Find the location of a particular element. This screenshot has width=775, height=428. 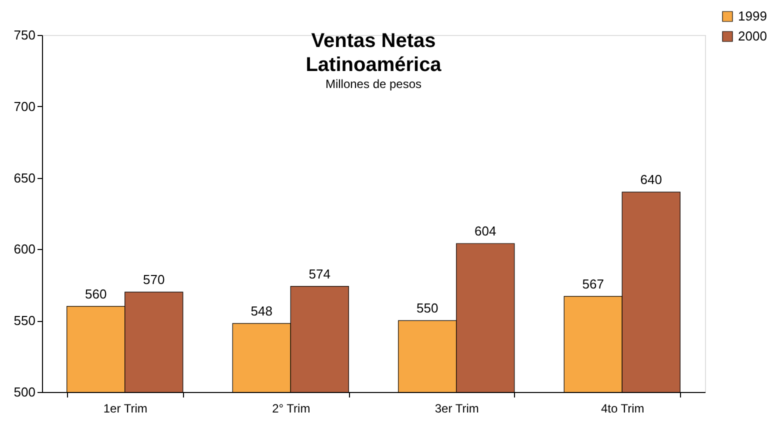

data-label: 570 is located at coordinates (154, 280).